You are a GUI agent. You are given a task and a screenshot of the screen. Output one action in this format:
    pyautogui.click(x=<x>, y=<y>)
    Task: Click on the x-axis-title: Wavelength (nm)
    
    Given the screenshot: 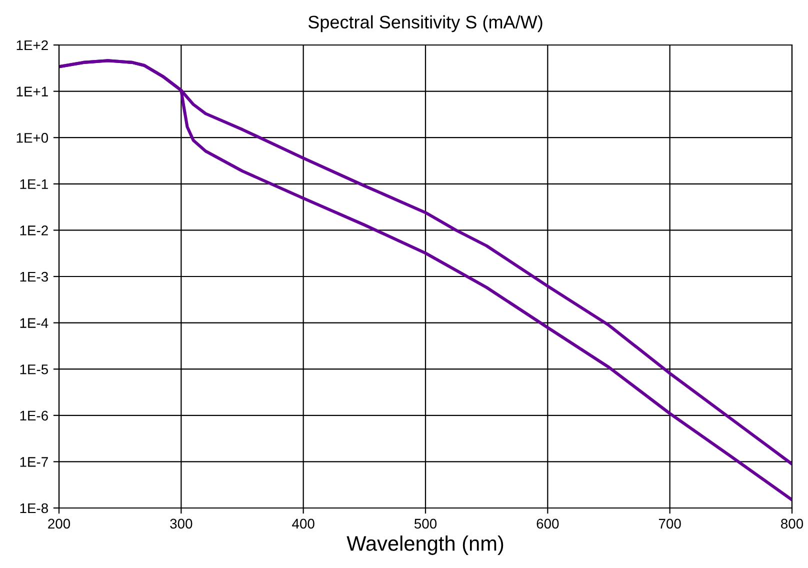 What is the action you would take?
    pyautogui.click(x=425, y=545)
    